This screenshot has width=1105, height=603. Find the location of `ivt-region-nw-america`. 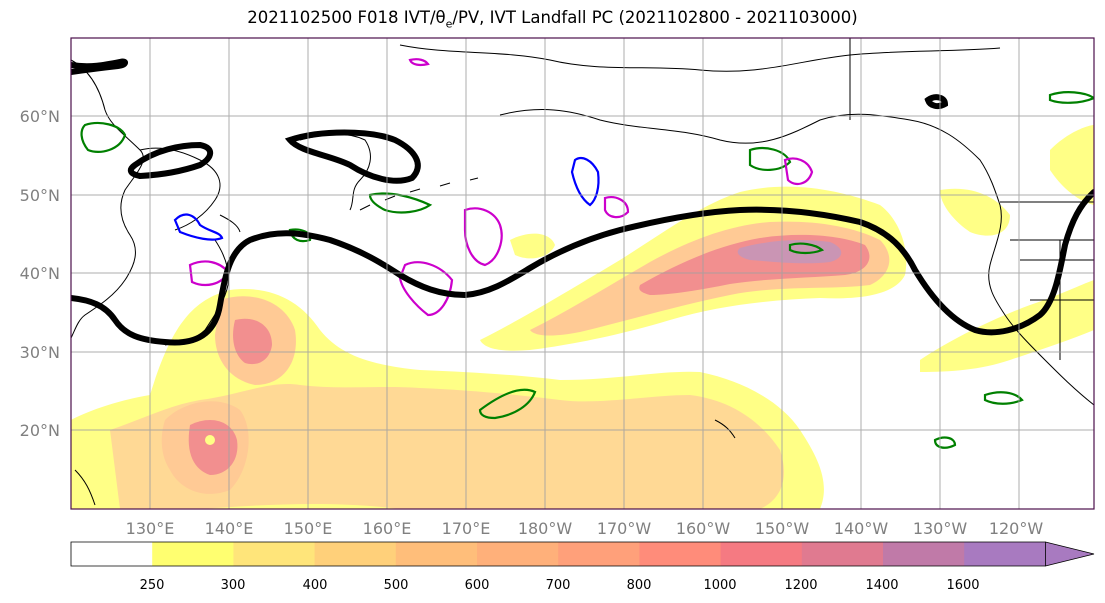

ivt-region-nw-america is located at coordinates (975, 212).